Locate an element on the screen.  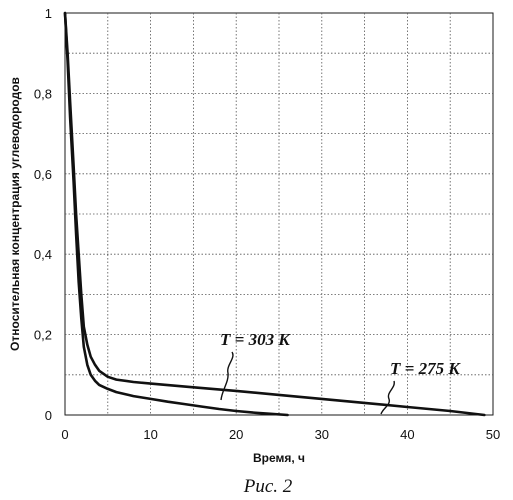
annotation-t303: T = 303 K is located at coordinates (255, 339).